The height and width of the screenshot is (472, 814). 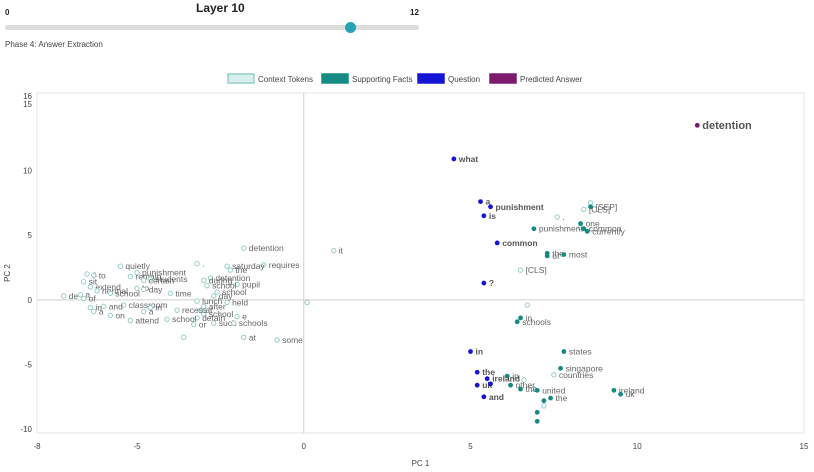 What do you see at coordinates (212, 27) in the screenshot?
I see `slider-track` at bounding box center [212, 27].